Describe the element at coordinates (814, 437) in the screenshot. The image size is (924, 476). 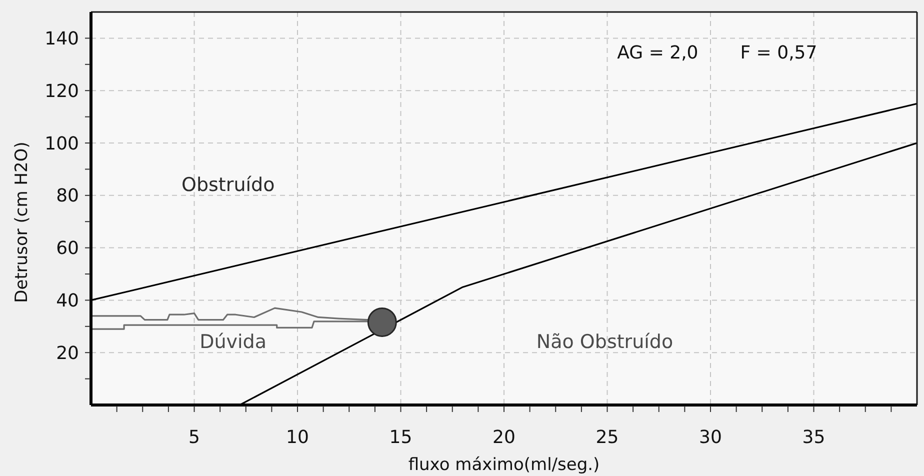
I see `x-tick-label: 35` at that location.